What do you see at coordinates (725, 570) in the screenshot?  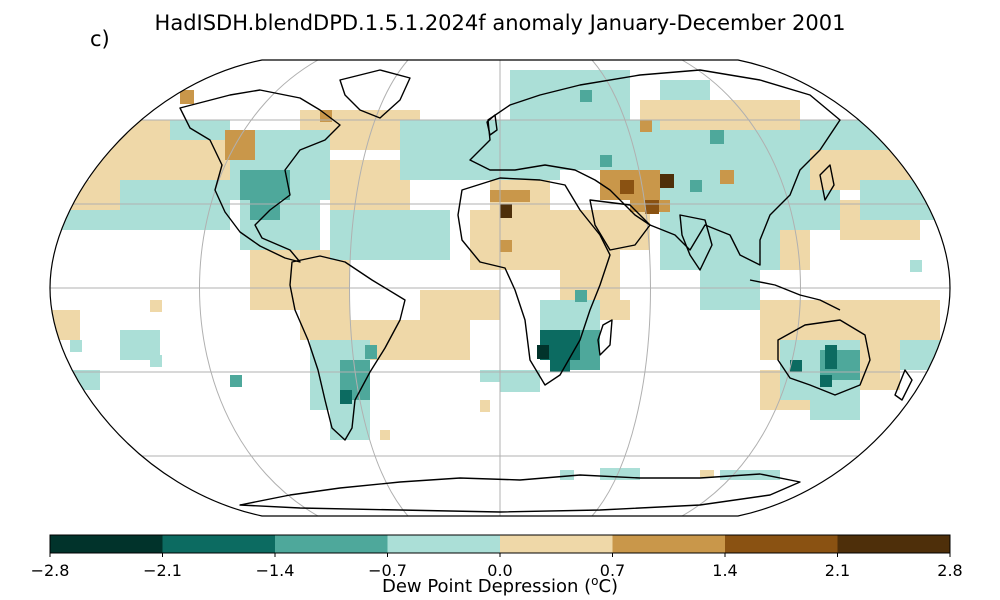 I see `colorbar-tick-label: 1.4` at bounding box center [725, 570].